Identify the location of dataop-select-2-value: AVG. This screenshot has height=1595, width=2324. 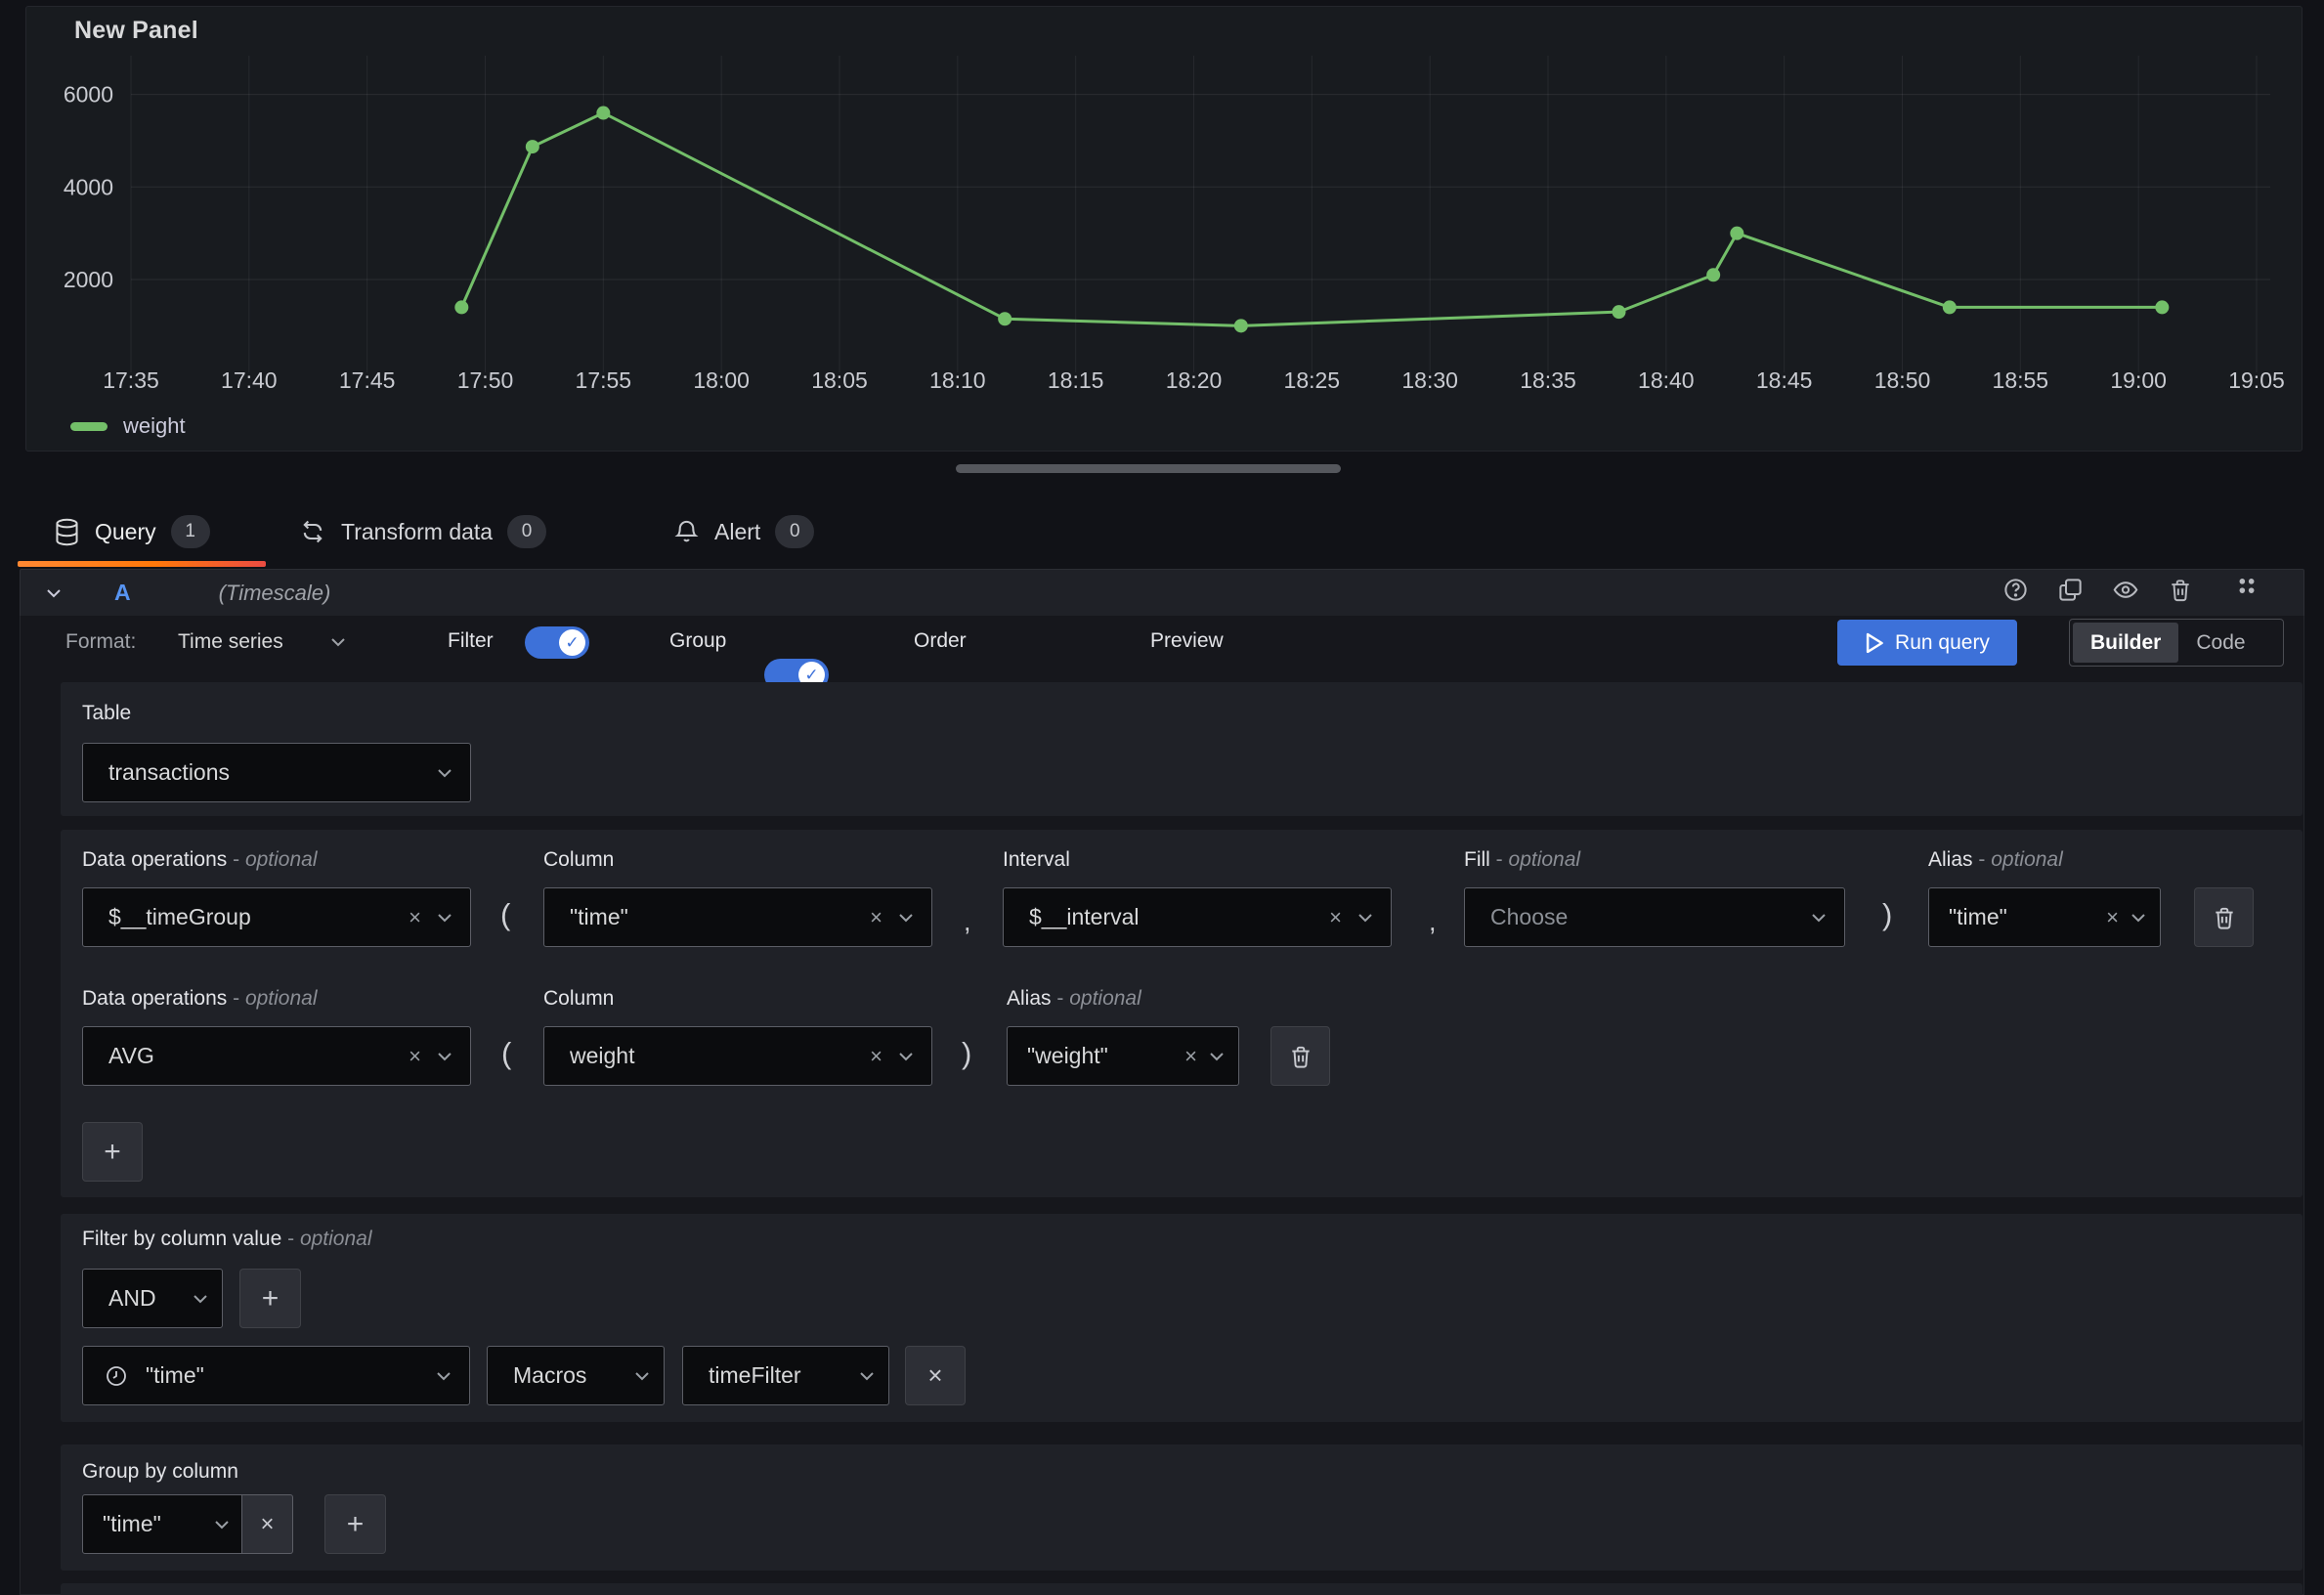
(131, 1055).